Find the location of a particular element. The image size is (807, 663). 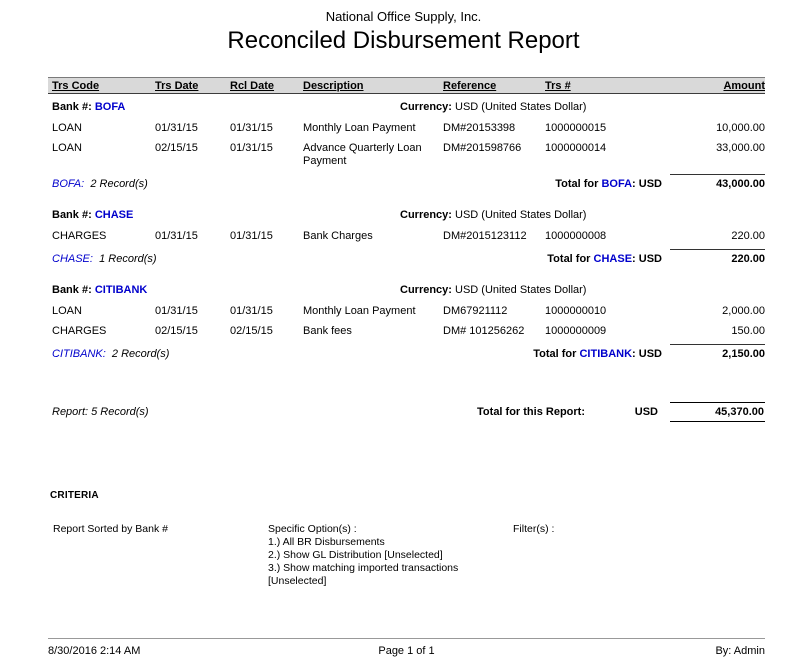

bank-number: Bank #: CITIBANK is located at coordinates (97, 290).